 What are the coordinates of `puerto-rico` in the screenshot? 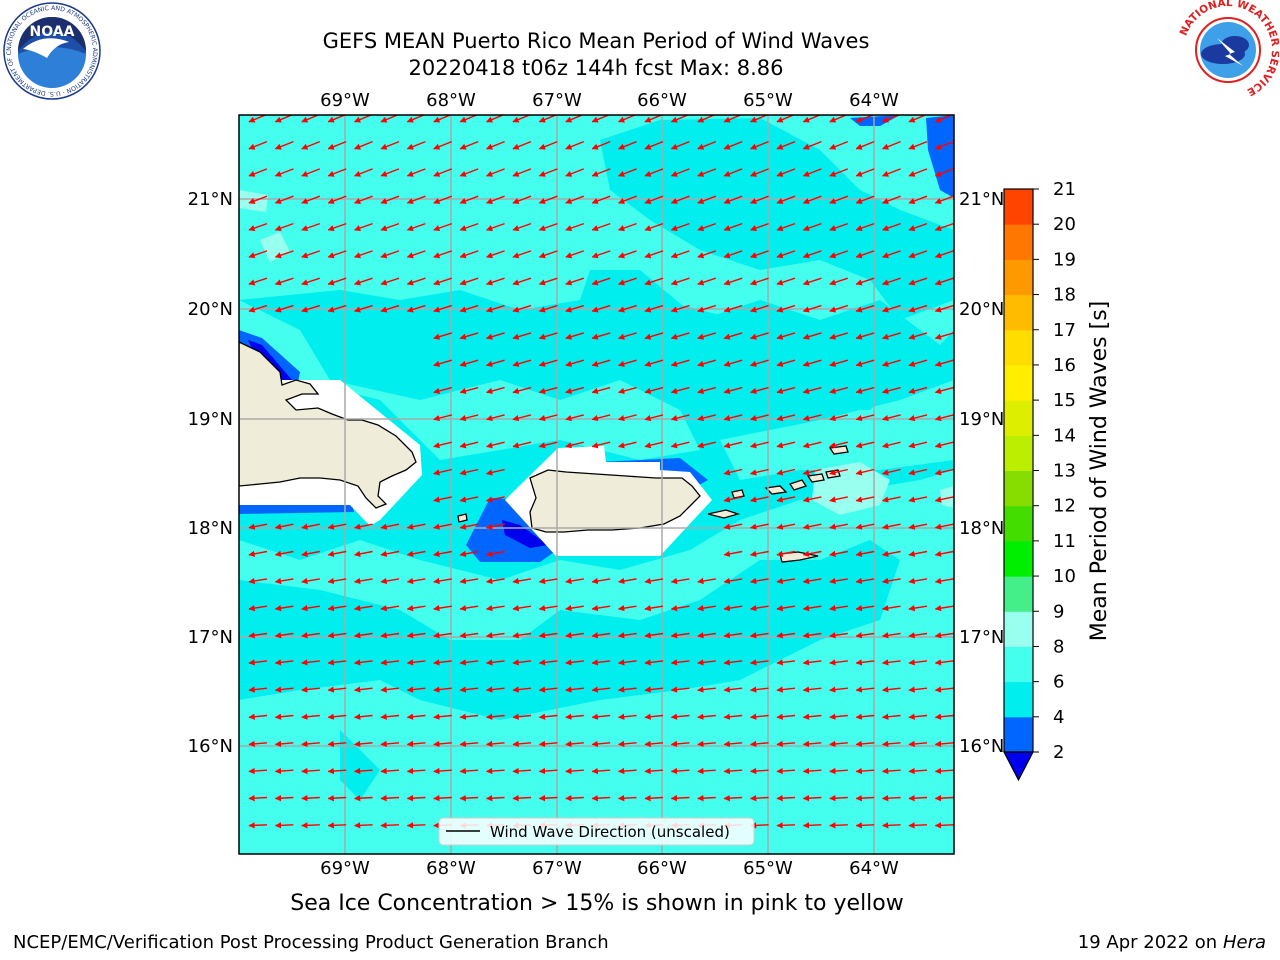 It's located at (615, 501).